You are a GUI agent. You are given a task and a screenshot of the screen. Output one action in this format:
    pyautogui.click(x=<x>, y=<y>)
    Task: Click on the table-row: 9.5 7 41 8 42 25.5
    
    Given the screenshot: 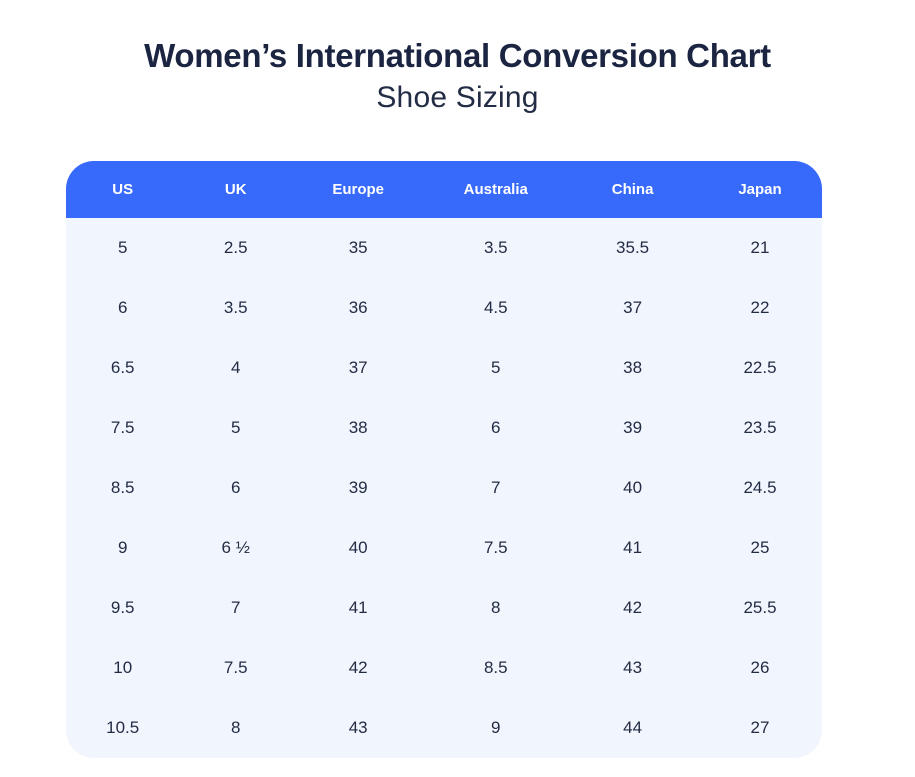 What is the action you would take?
    pyautogui.click(x=444, y=608)
    